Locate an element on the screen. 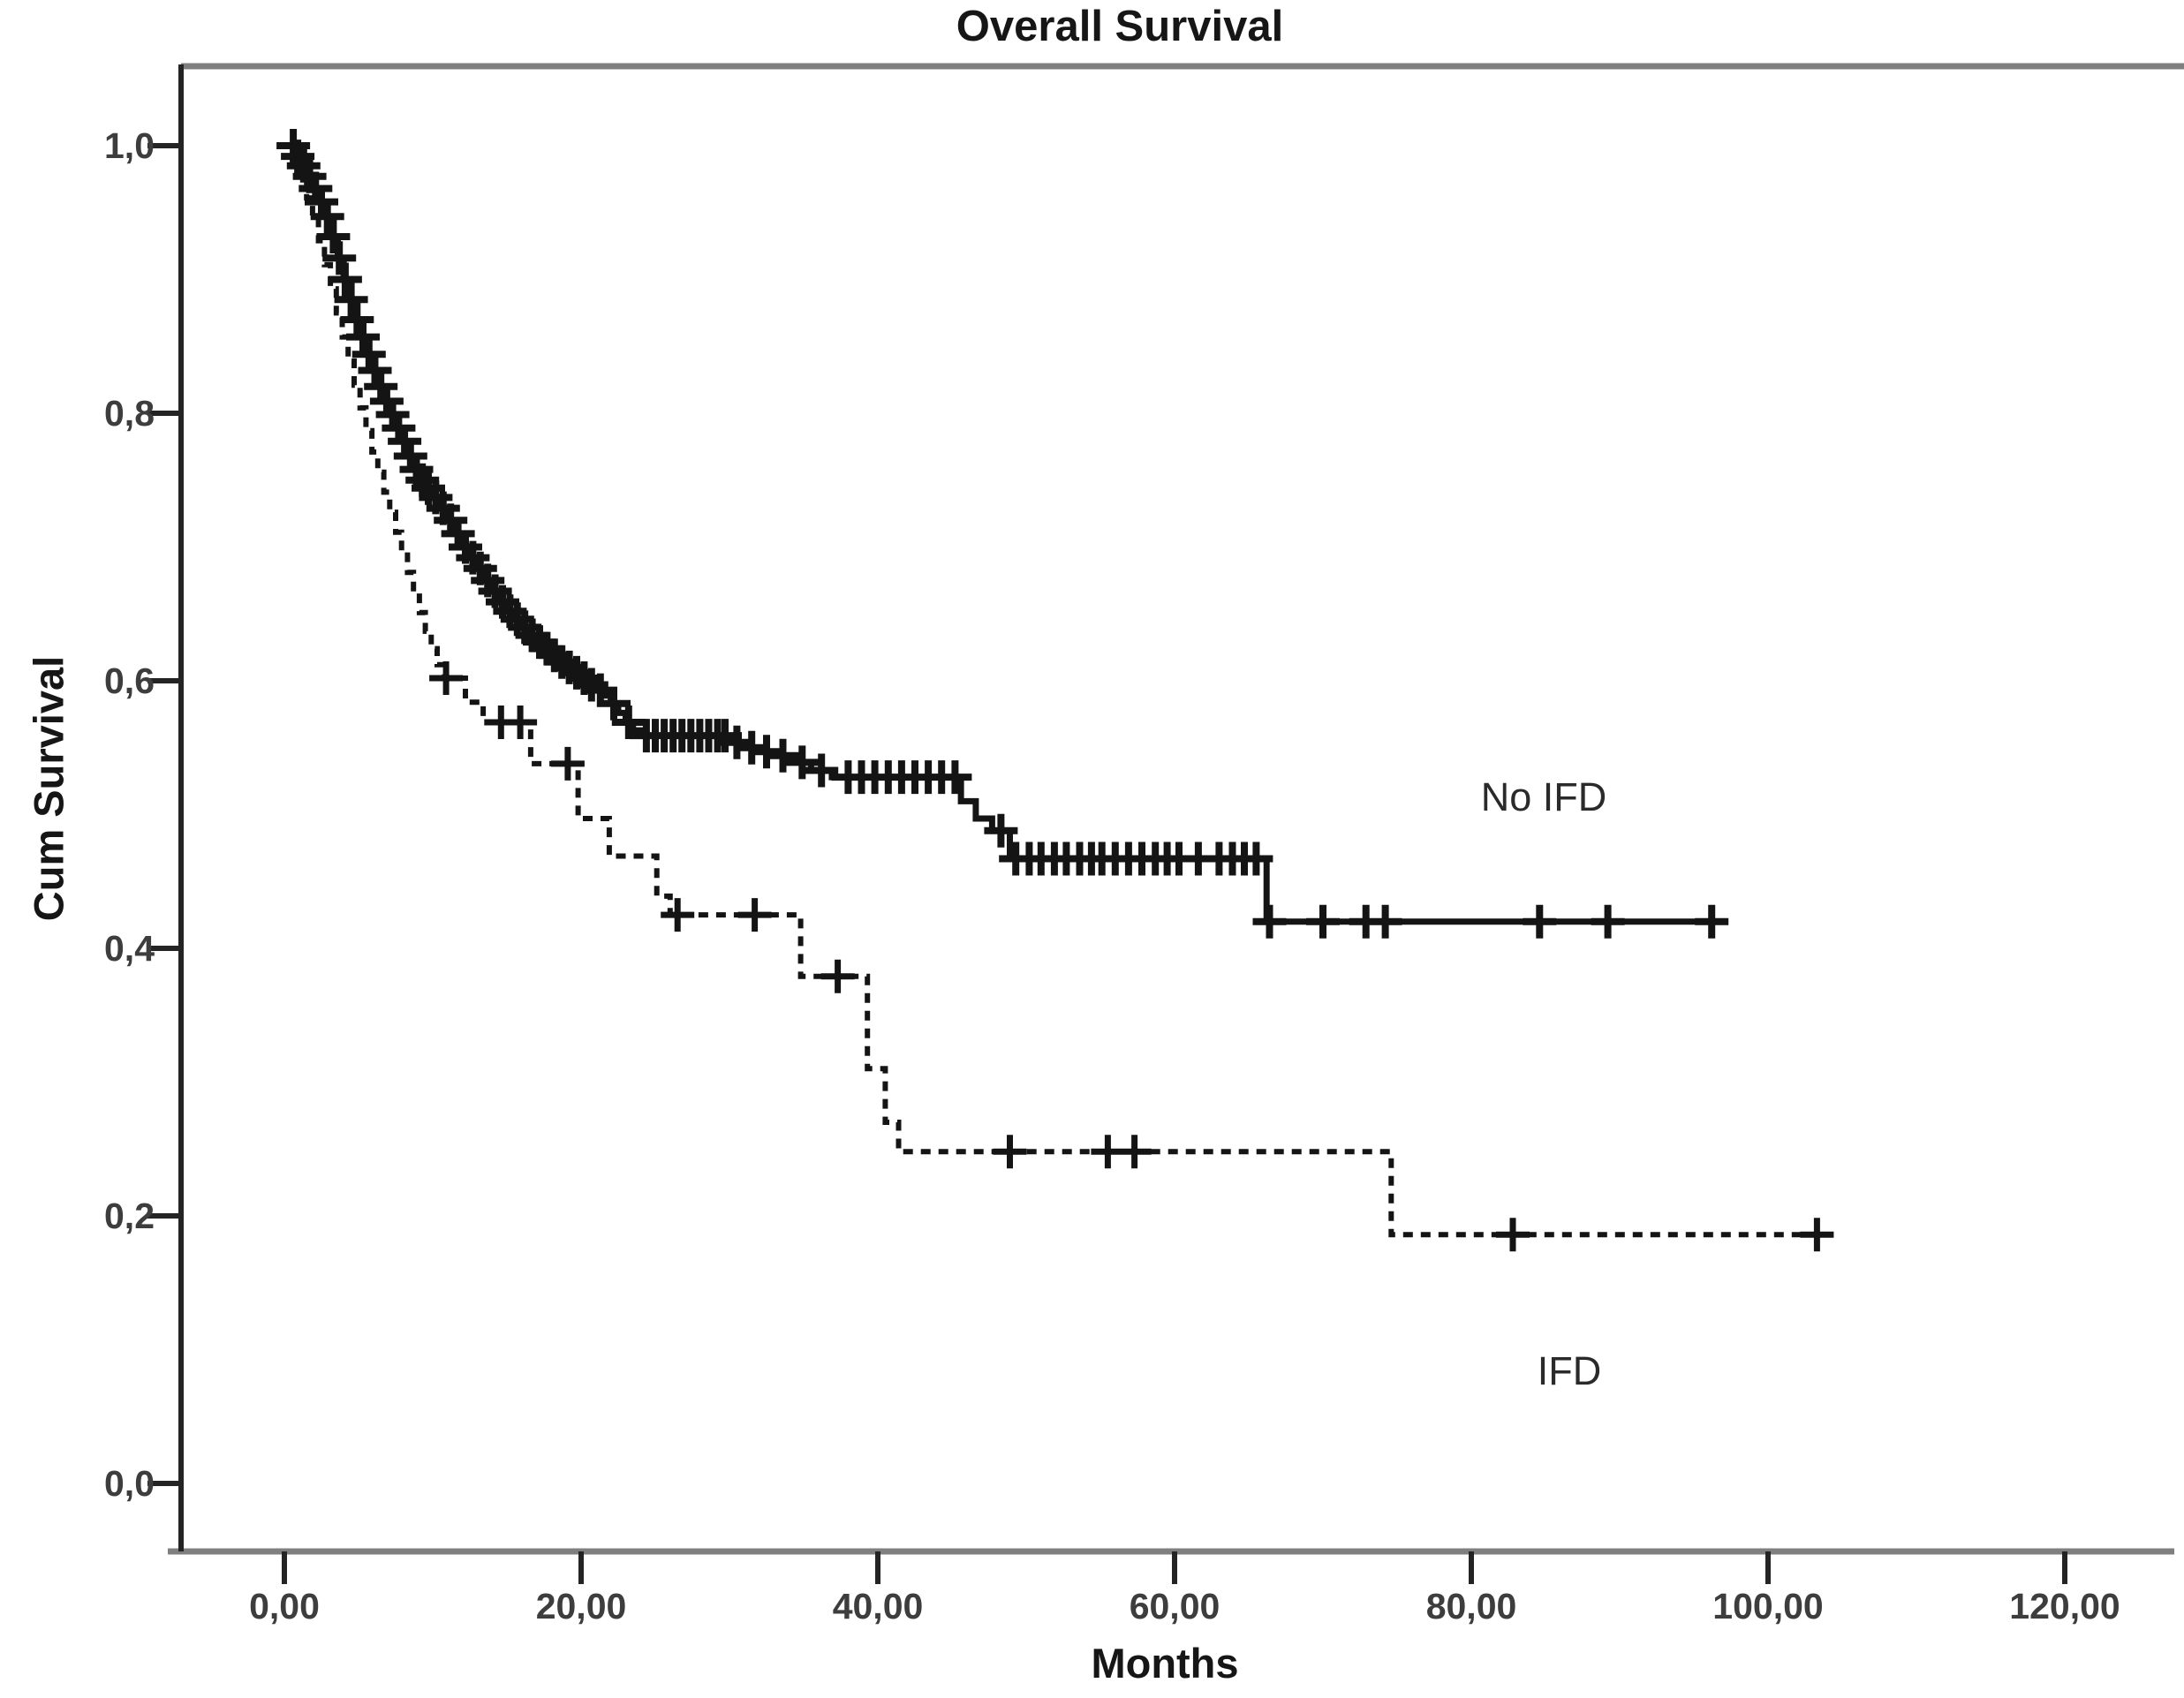 The width and height of the screenshot is (2184, 1698). x-axis-title: Months is located at coordinates (1165, 1663).